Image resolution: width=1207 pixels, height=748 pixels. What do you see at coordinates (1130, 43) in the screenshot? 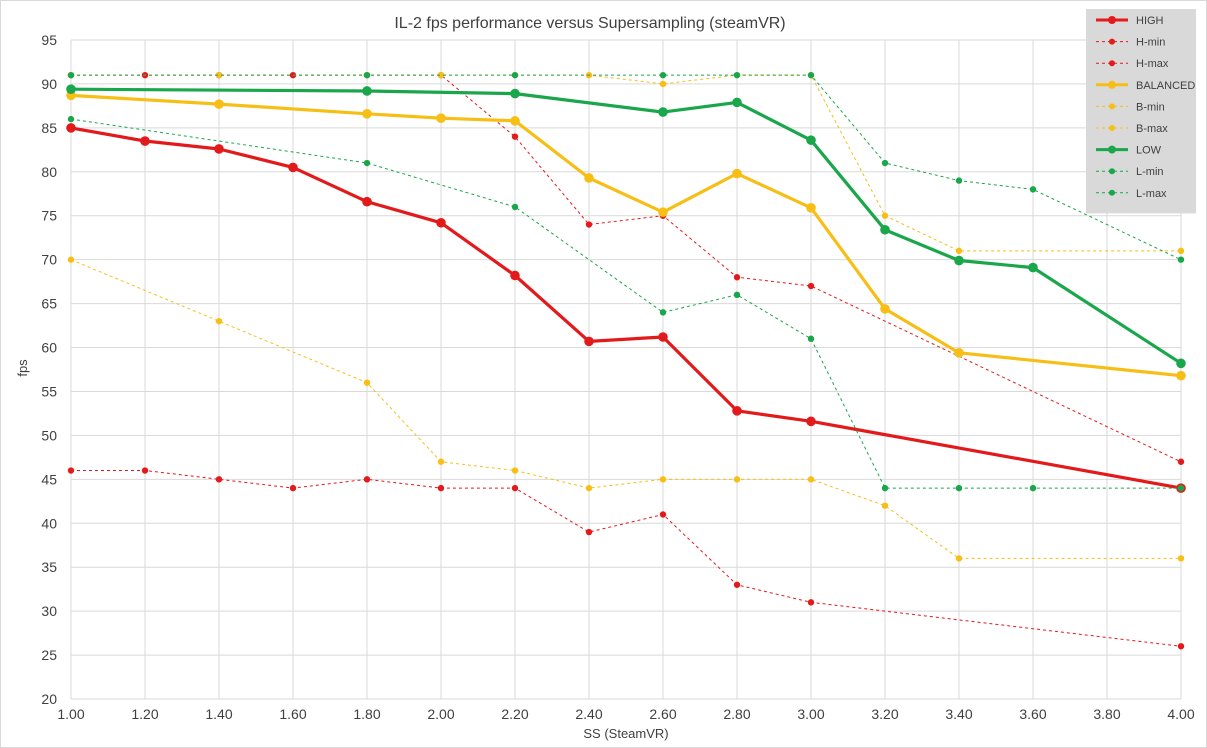
I see `legend-item-h-min: H-min` at bounding box center [1130, 43].